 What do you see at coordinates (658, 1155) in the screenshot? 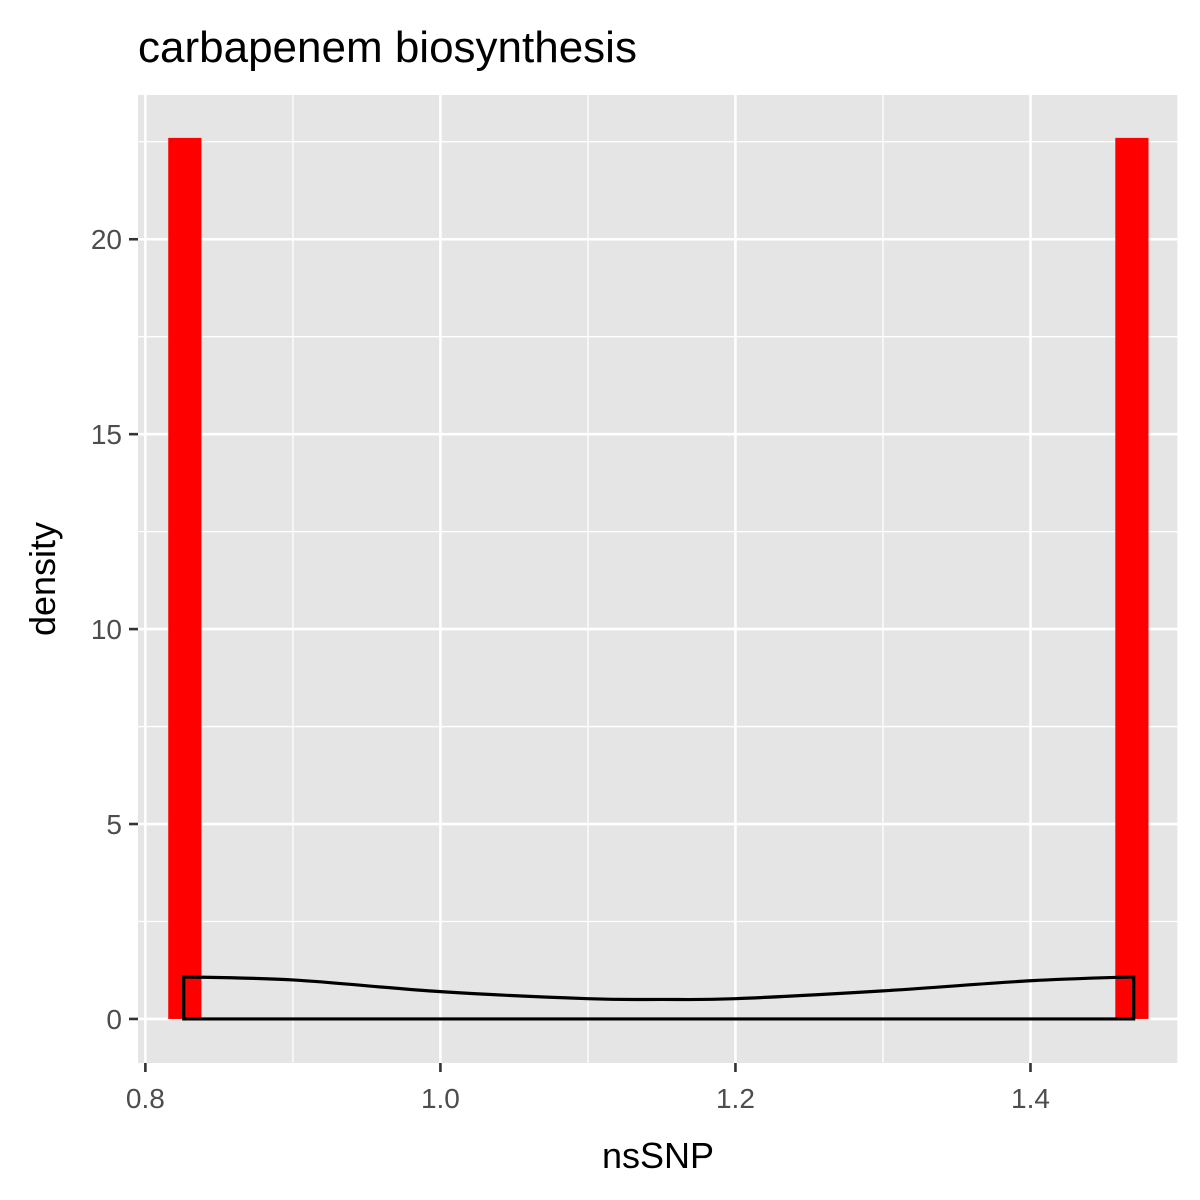
I see `x-axis-title: nsSNP` at bounding box center [658, 1155].